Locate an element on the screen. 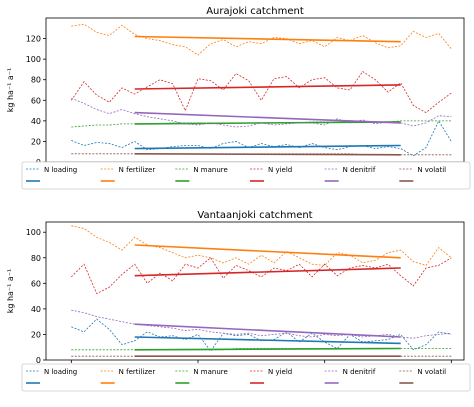  chart-title: Aurajoki catchment is located at coordinates (255, 11).